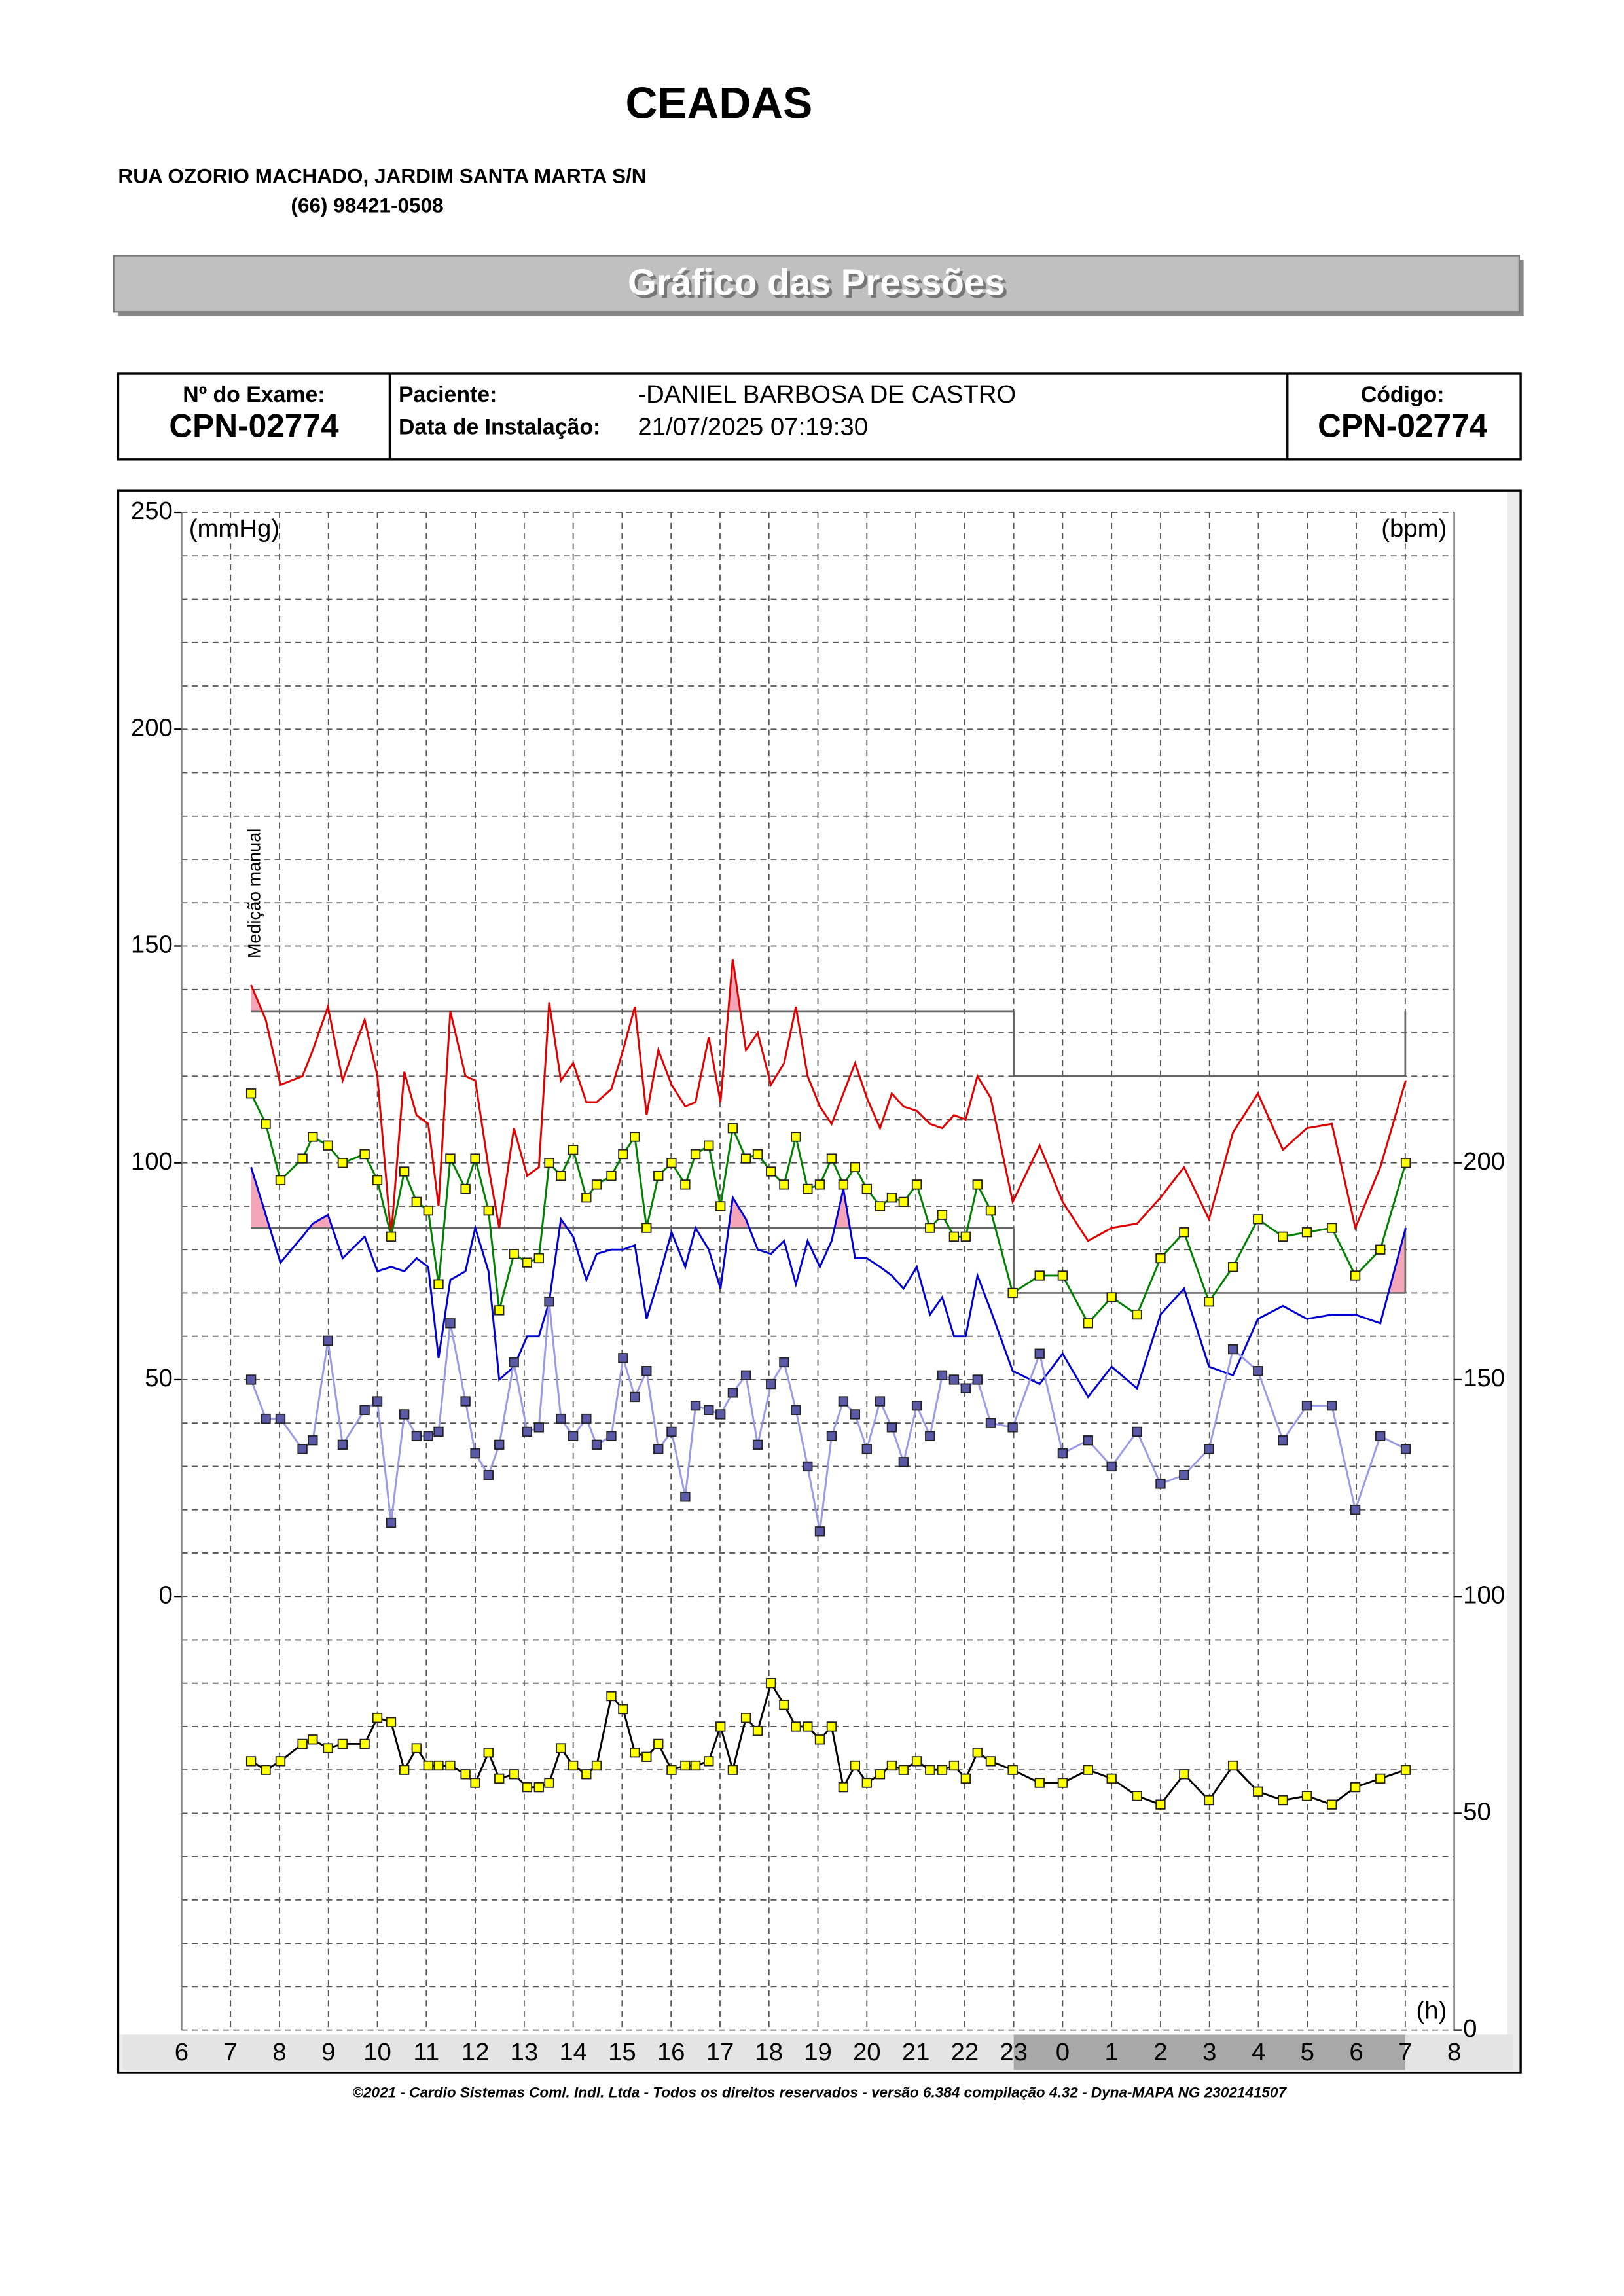 Image resolution: width=1624 pixels, height=2296 pixels. What do you see at coordinates (753, 427) in the screenshot?
I see `install-date: 21/07/2025 07:19:30` at bounding box center [753, 427].